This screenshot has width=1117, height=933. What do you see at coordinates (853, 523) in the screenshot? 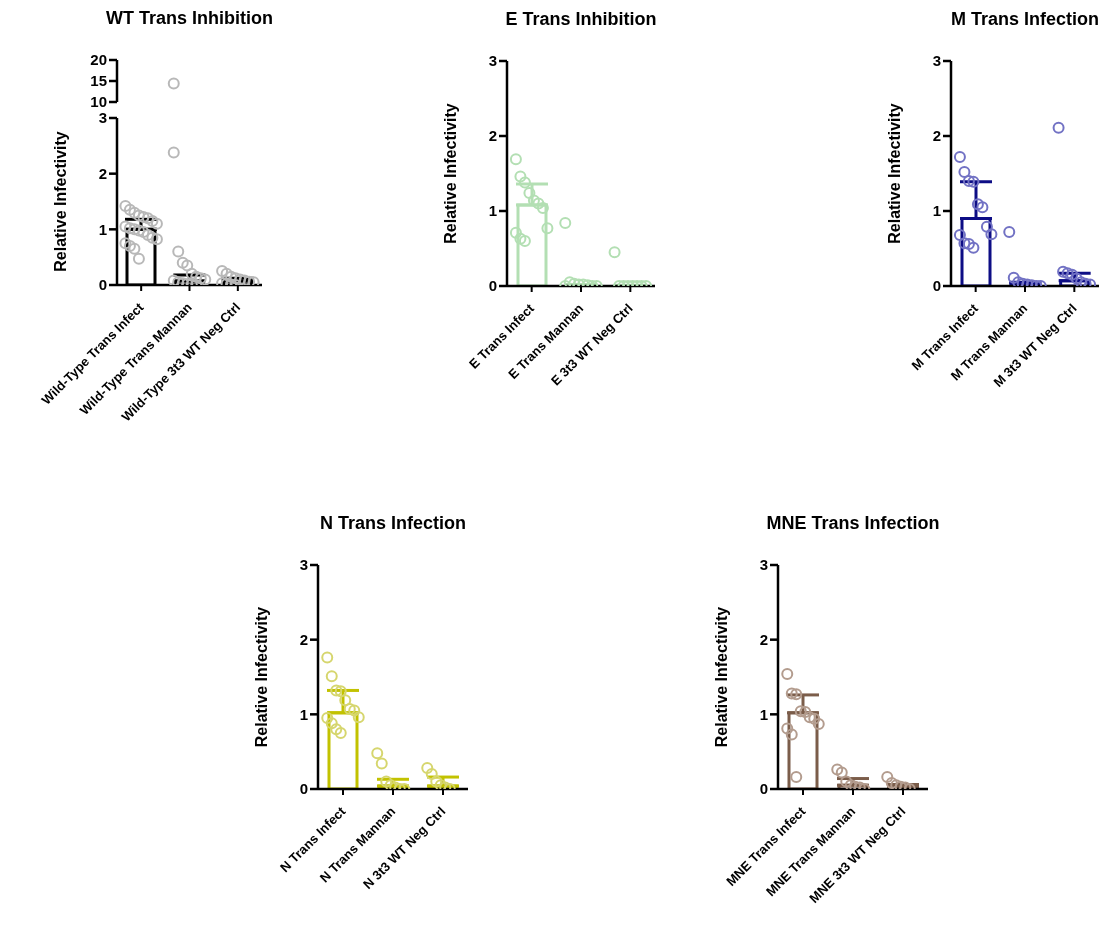
I see `chart-title: MNE Trans Infection` at bounding box center [853, 523].